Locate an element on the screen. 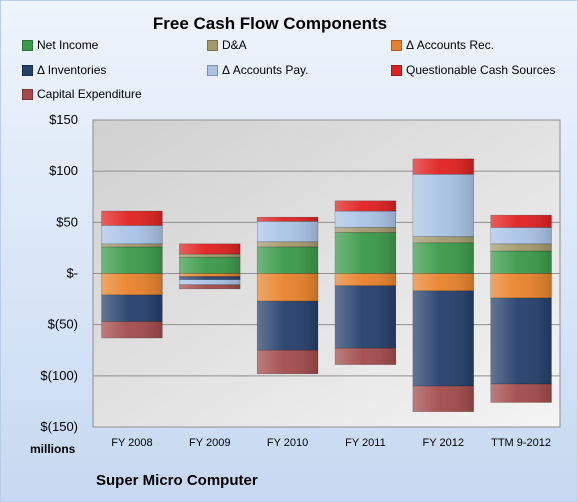 This screenshot has height=502, width=578. legend-item-accounts-pay: Δ Accounts Pay. is located at coordinates (258, 70).